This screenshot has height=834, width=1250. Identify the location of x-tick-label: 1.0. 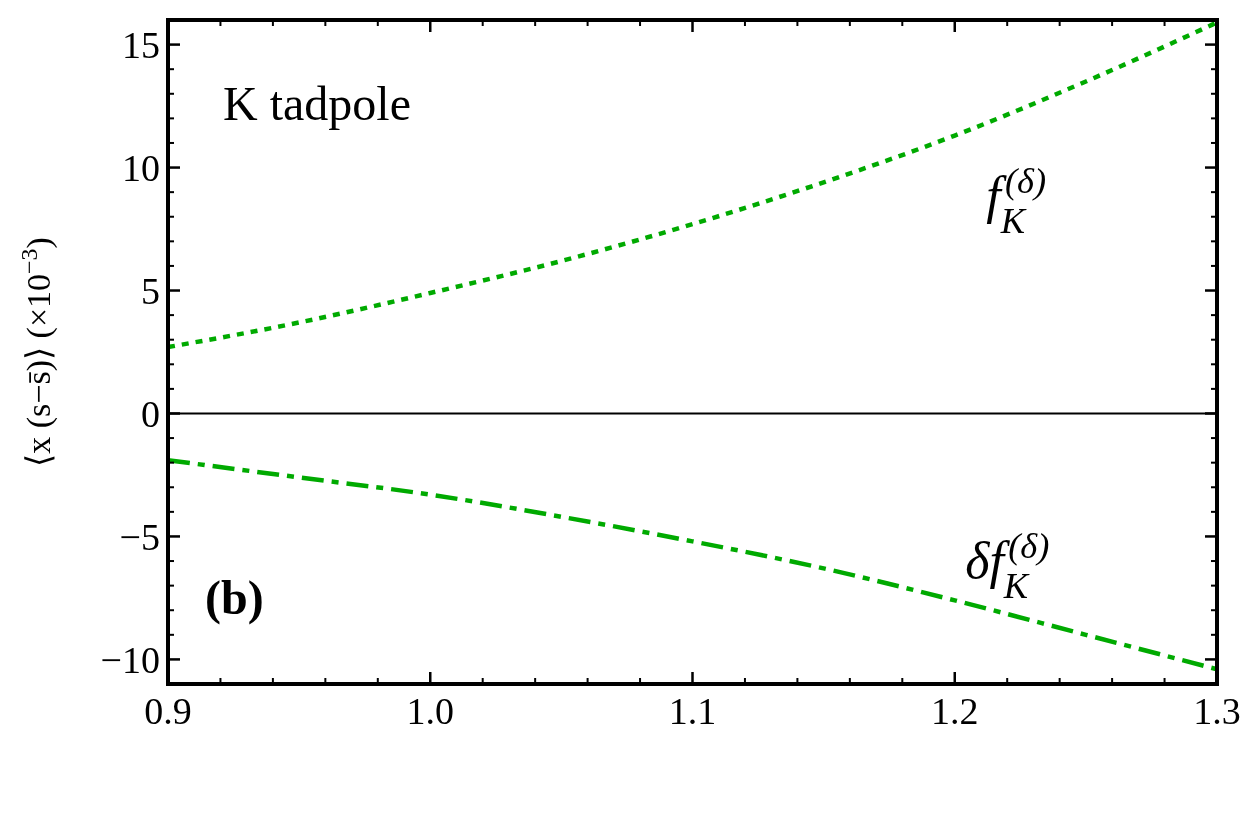
(430, 711).